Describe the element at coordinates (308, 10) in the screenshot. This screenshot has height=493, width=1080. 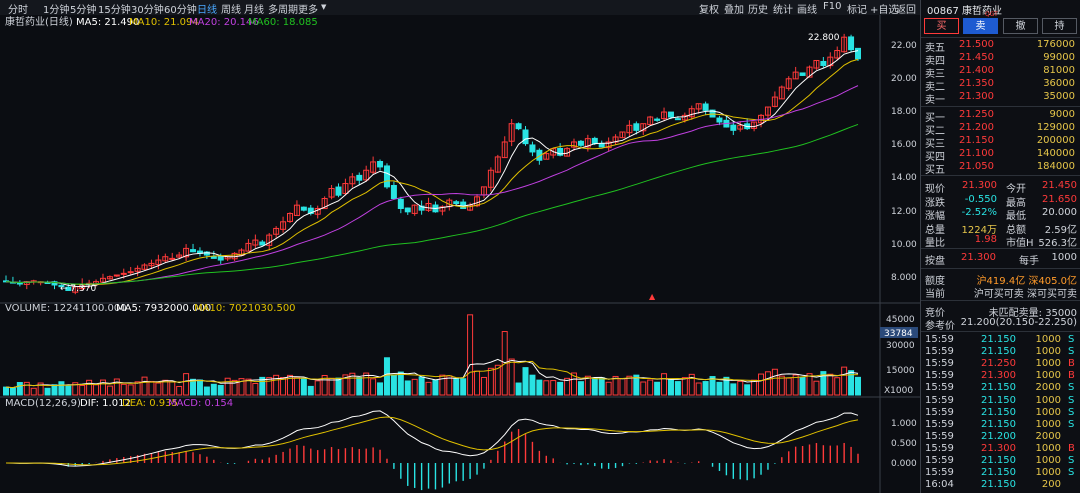
I see `tab-more: 更多` at that location.